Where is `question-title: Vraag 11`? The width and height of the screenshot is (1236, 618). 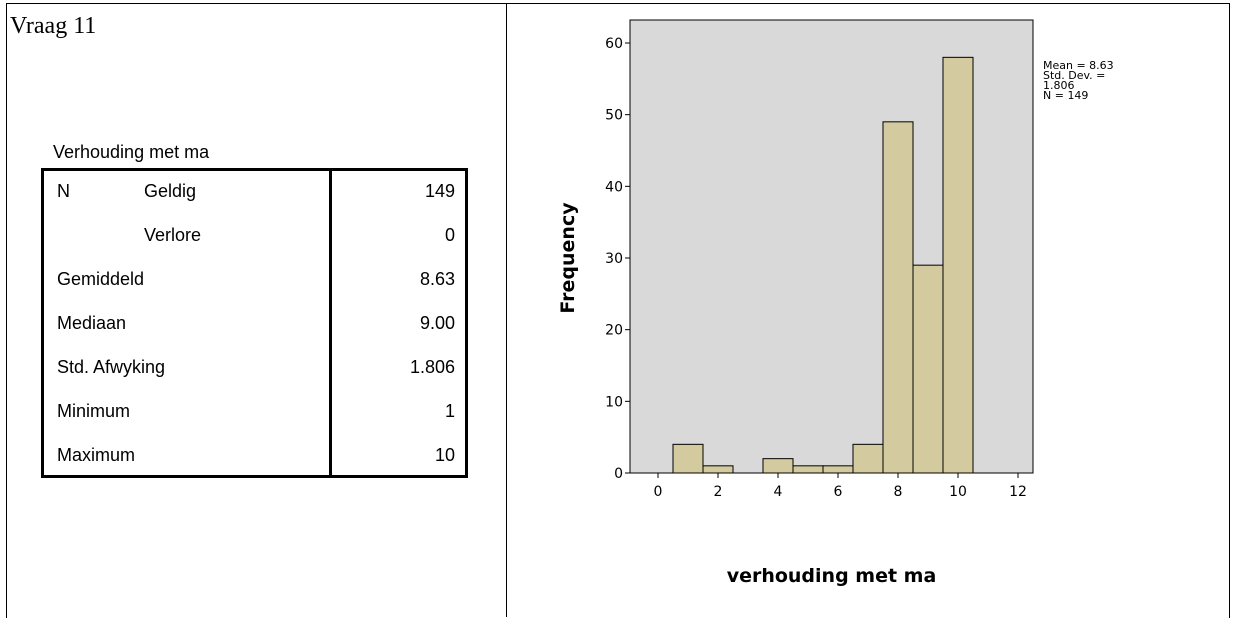 question-title: Vraag 11 is located at coordinates (53, 26).